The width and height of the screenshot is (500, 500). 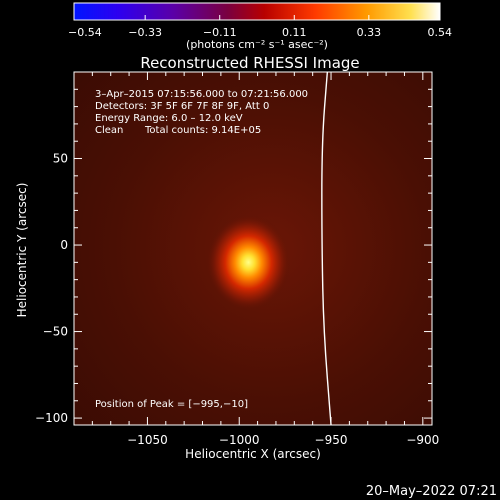 I want to click on footer-timestamp: 20–May–2022 07:21, so click(x=431, y=491).